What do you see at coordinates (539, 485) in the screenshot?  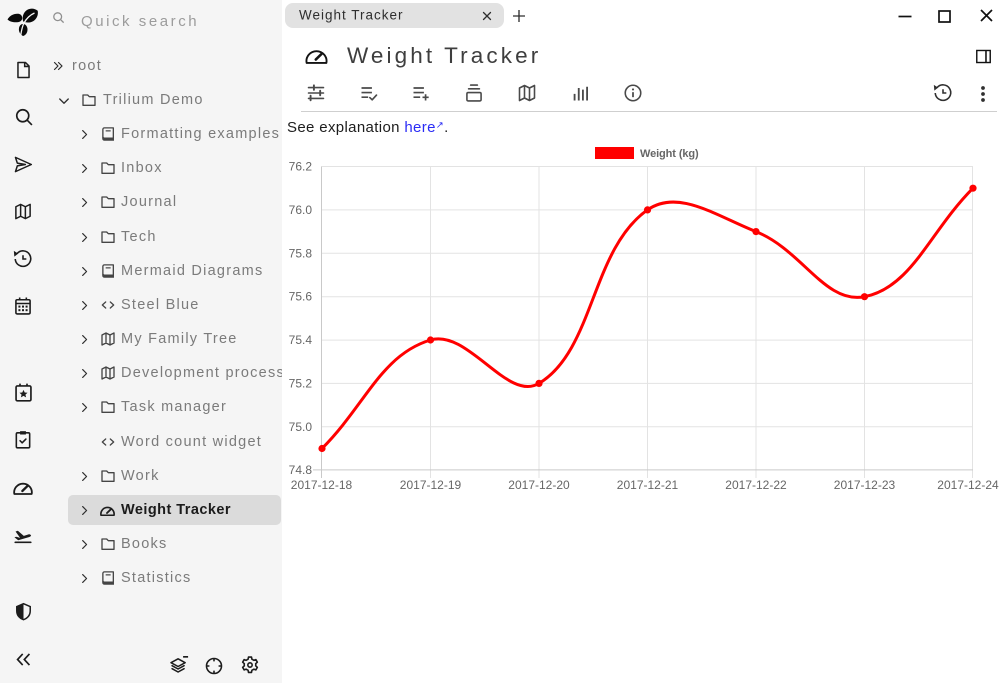 I see `svg-text: 2017-12-20` at bounding box center [539, 485].